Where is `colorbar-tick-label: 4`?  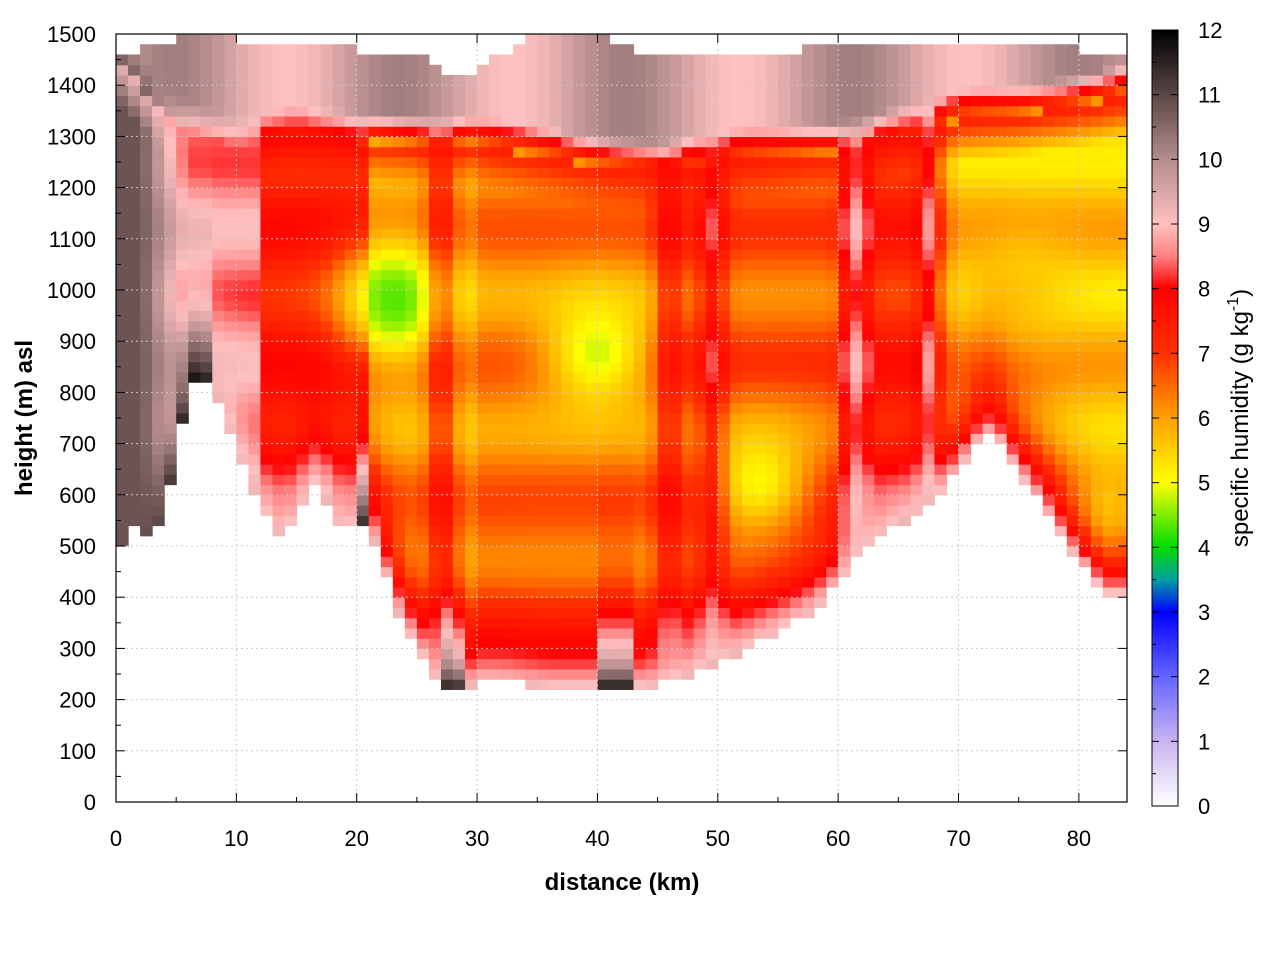
colorbar-tick-label: 4 is located at coordinates (1204, 547).